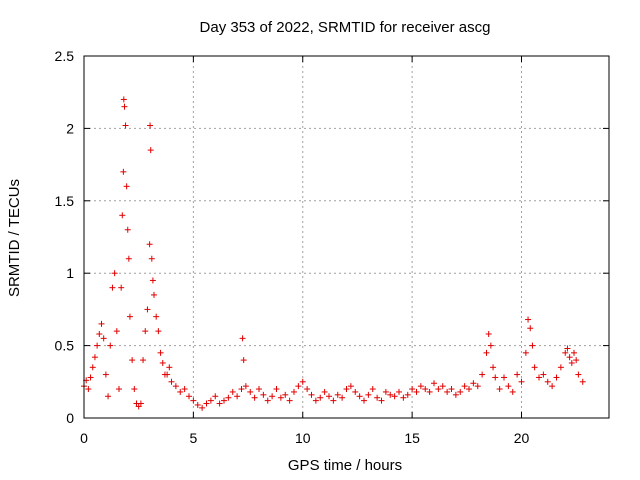  I want to click on x-tick-label: 0, so click(84, 438).